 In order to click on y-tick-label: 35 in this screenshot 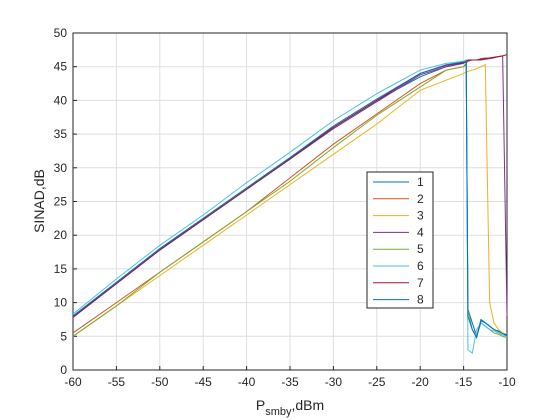, I will do `click(61, 134)`.